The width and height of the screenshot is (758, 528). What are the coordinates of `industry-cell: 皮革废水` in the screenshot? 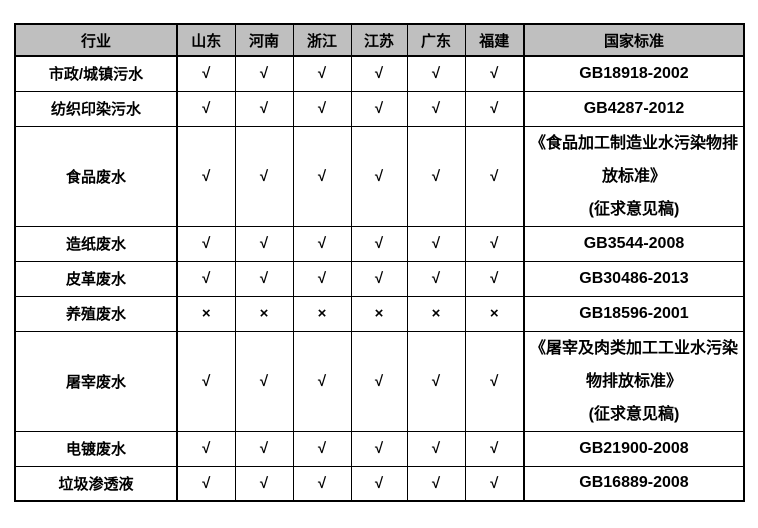 It's located at (96, 278).